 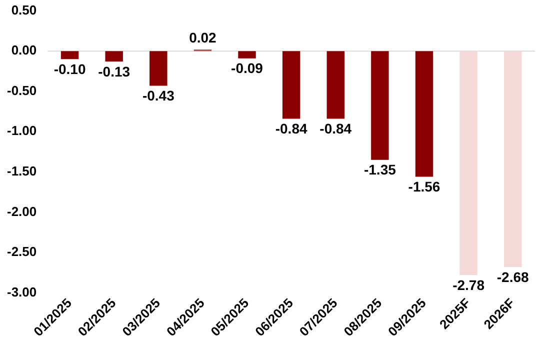 I want to click on data-label: -0.09, so click(x=247, y=68).